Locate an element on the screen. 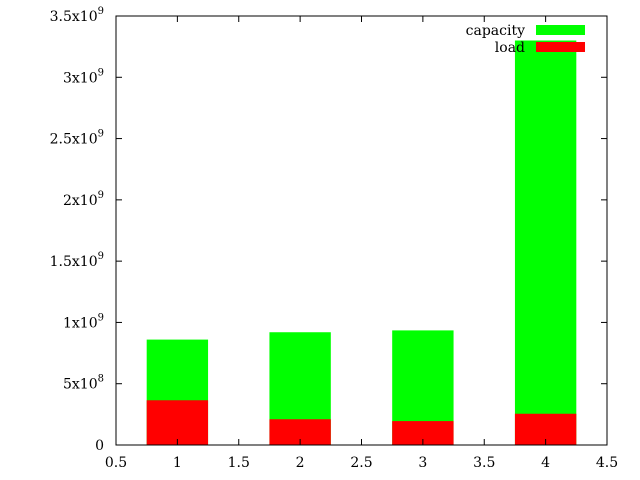 This screenshot has height=480, width=640. y-tick-label: 1x10⁹ is located at coordinates (83, 321).